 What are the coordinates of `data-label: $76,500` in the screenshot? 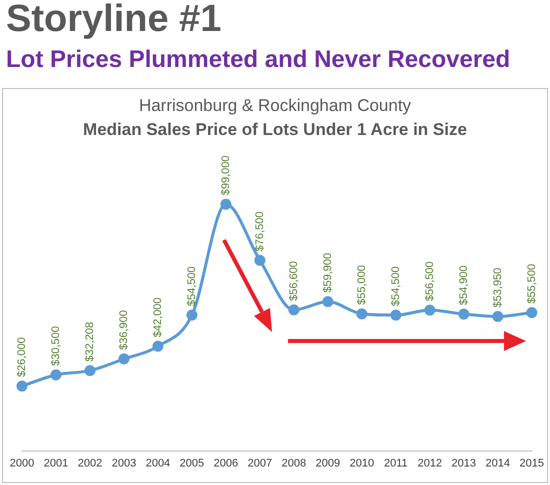 It's located at (260, 232).